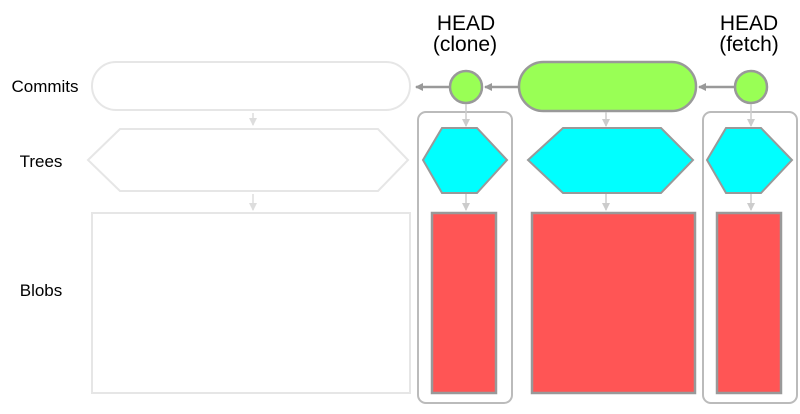  Describe the element at coordinates (41, 161) in the screenshot. I see `row-label-trees: Trees` at that location.